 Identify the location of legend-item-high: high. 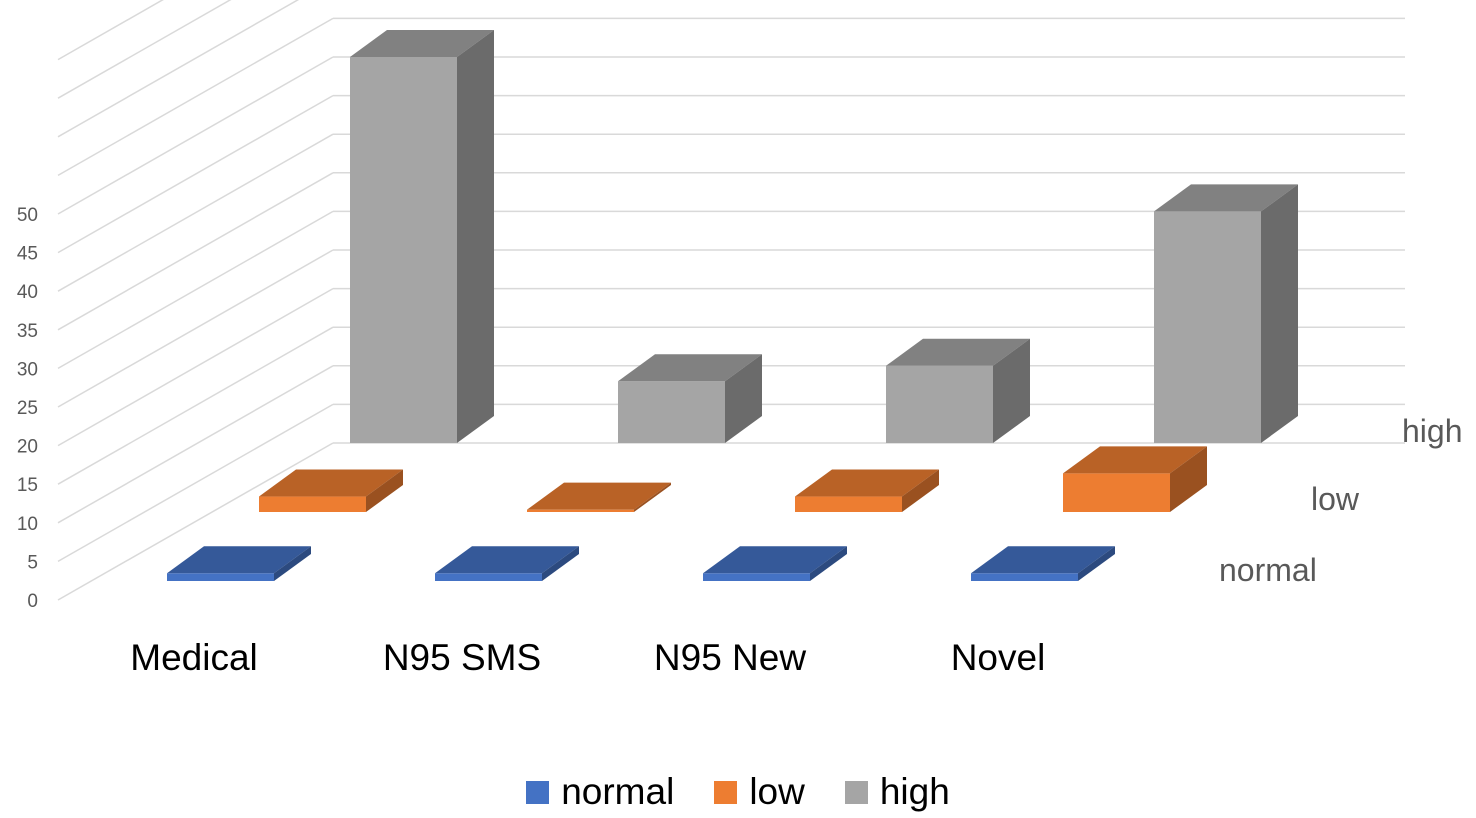
(897, 792).